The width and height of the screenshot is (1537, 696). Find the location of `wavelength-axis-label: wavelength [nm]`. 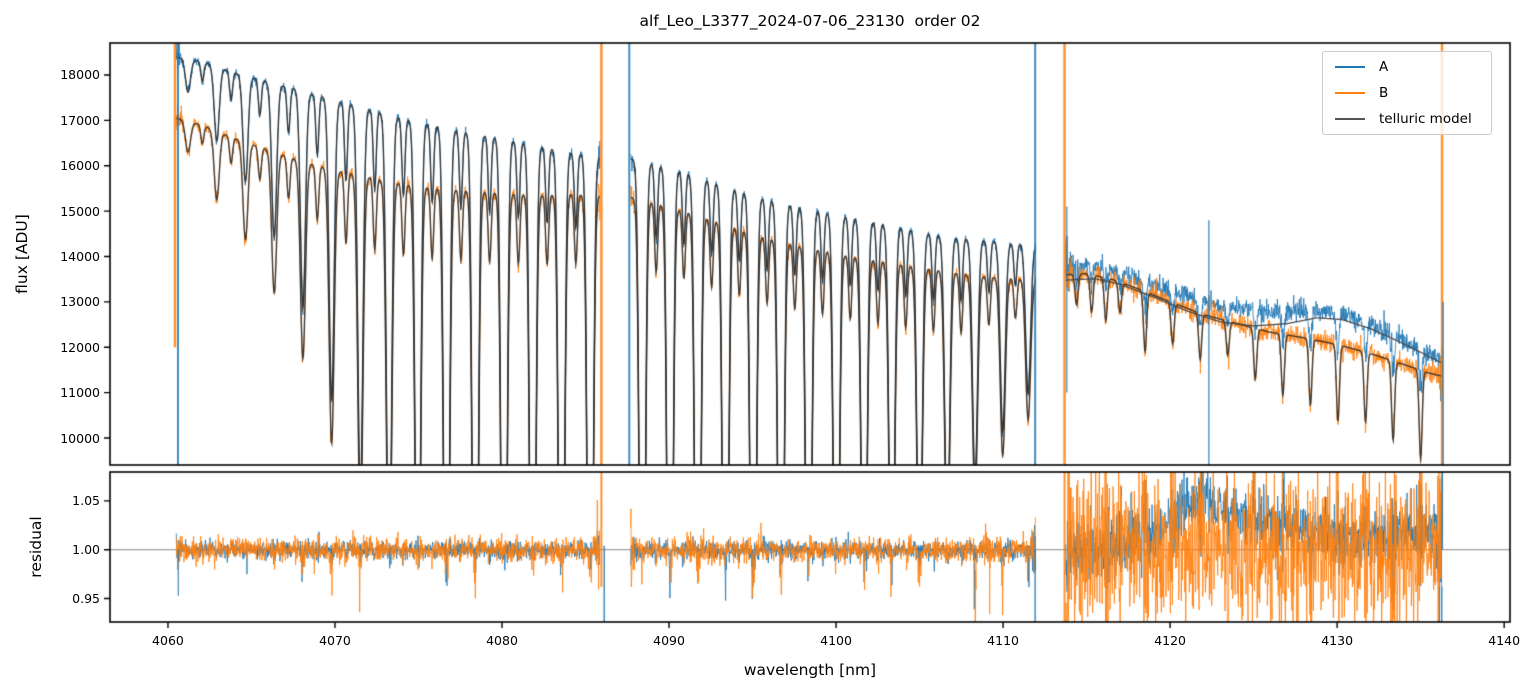

wavelength-axis-label: wavelength [nm] is located at coordinates (810, 670).